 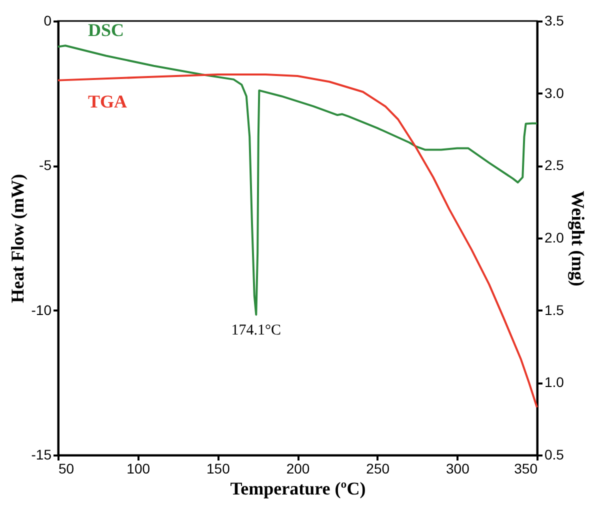 I want to click on y2-tick-label: 1.0, so click(x=554, y=382).